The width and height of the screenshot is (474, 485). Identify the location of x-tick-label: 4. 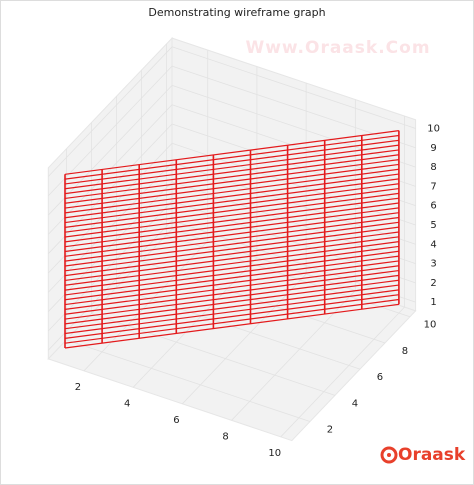
(127, 403).